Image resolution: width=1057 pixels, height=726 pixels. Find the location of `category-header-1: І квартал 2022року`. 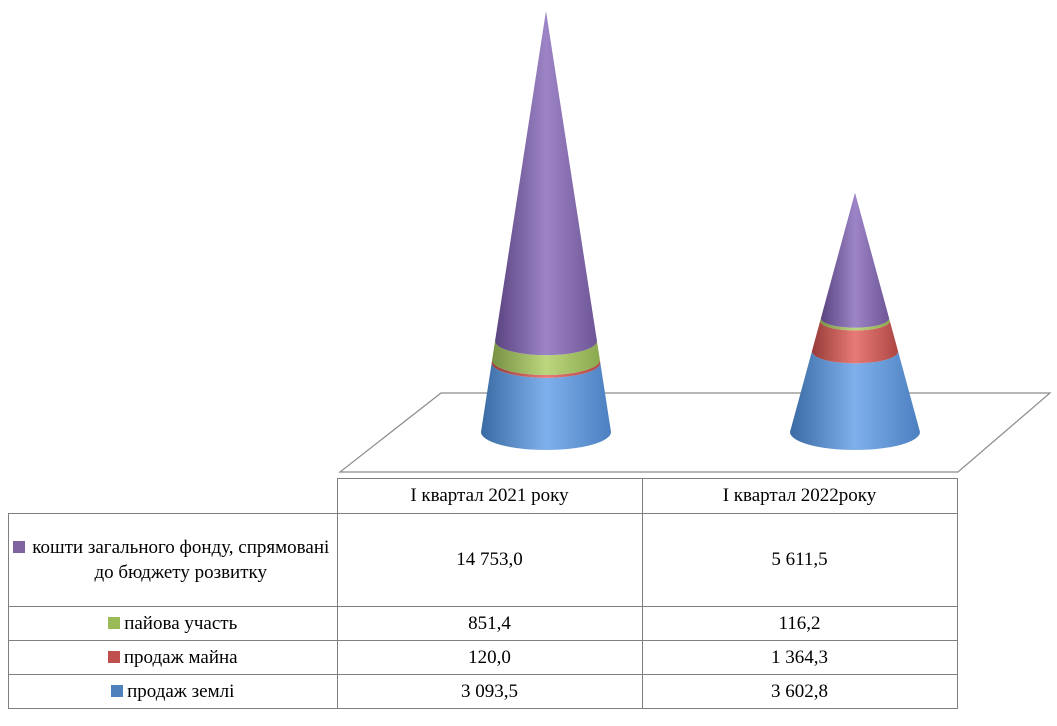

category-header-1: І квартал 2022року is located at coordinates (799, 496).